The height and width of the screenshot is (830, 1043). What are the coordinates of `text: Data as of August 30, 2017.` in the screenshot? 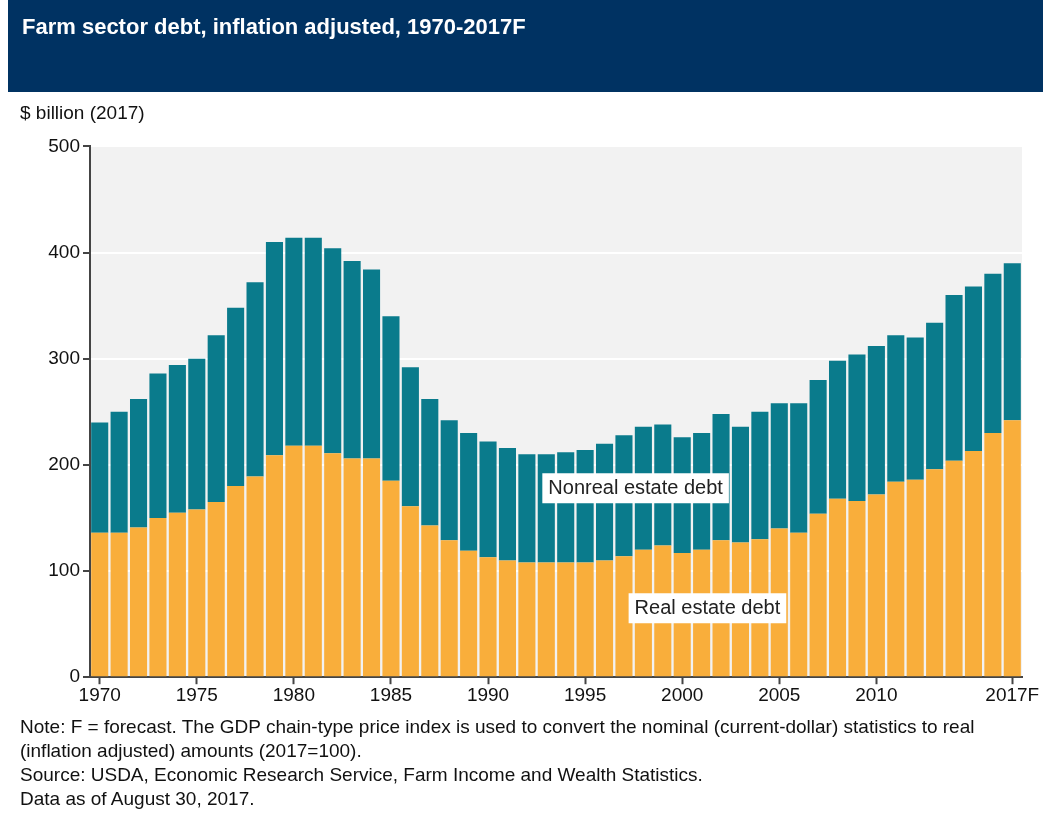 It's located at (138, 799).